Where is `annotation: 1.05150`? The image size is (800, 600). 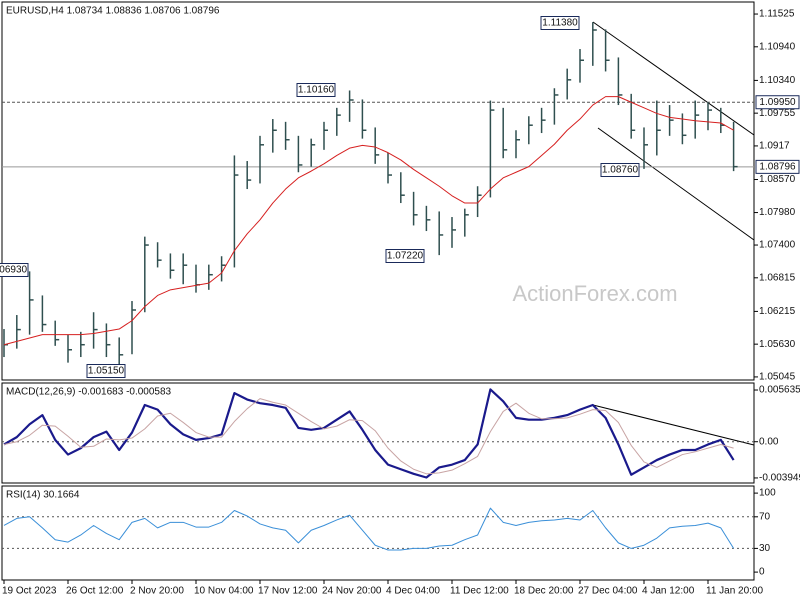
annotation: 1.05150 is located at coordinates (106, 371).